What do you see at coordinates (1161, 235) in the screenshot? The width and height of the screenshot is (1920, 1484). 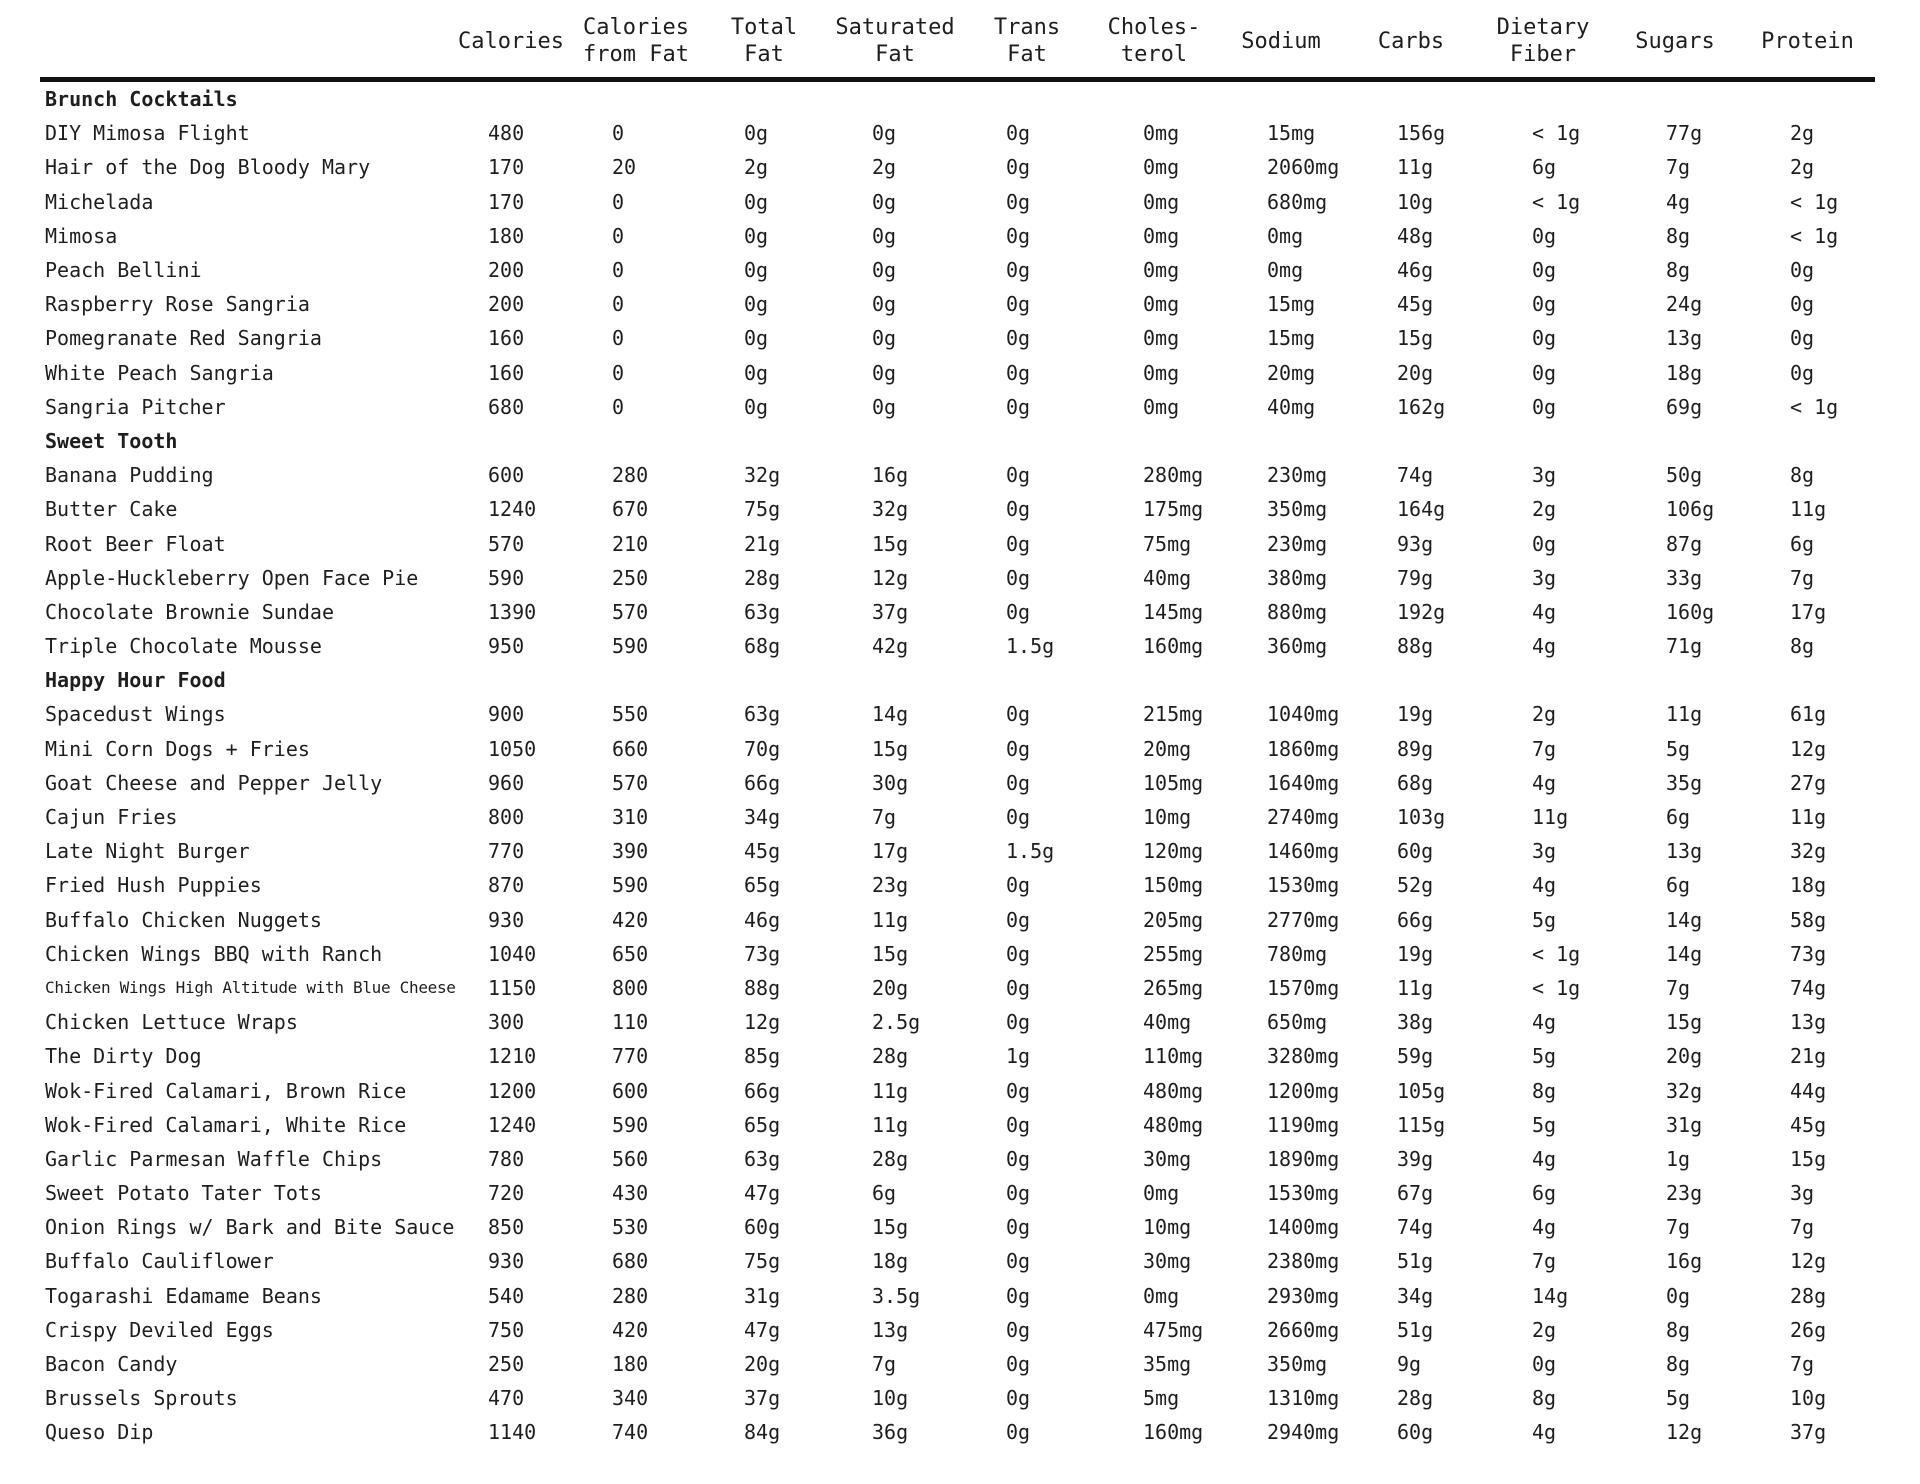 I see `cholesterol-value: 0mg` at bounding box center [1161, 235].